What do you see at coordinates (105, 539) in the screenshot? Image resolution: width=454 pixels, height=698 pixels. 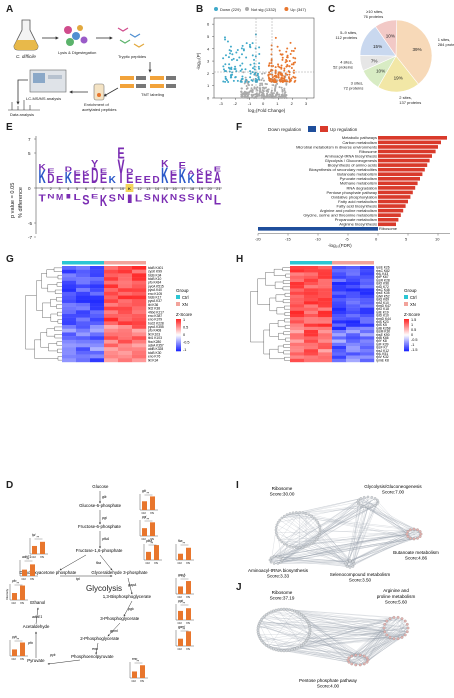 I see `enzyme-label: pfkA` at bounding box center [105, 539].